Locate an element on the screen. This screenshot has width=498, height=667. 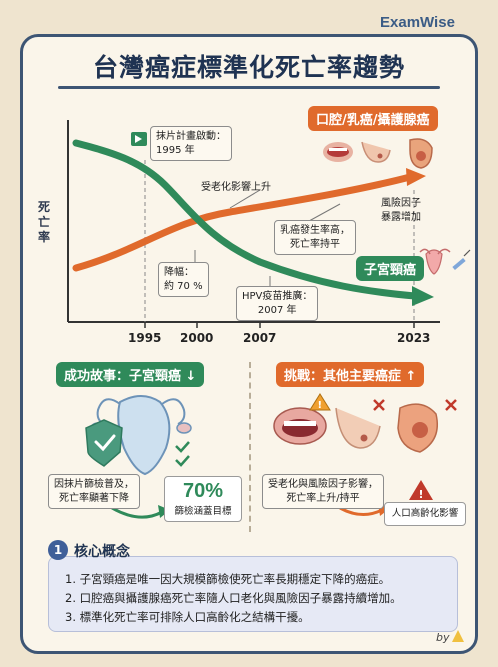
title-underline is located at coordinates (249, 87).